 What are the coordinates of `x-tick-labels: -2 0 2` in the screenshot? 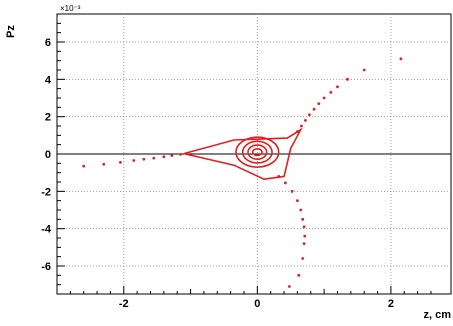 It's located at (256, 304).